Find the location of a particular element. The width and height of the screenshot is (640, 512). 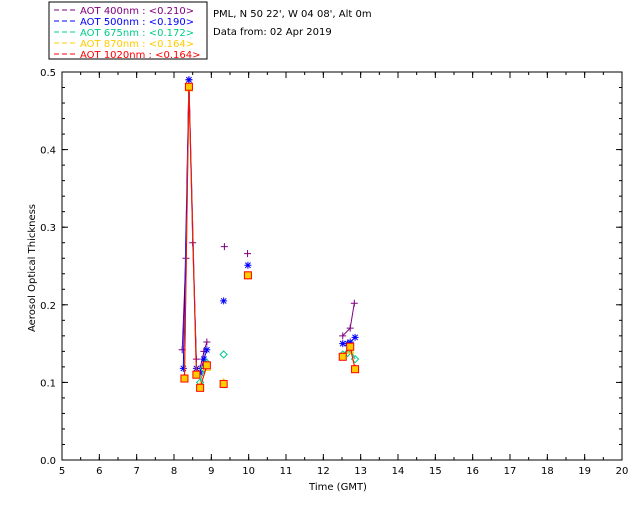

x-tick-label: 17 is located at coordinates (510, 471).